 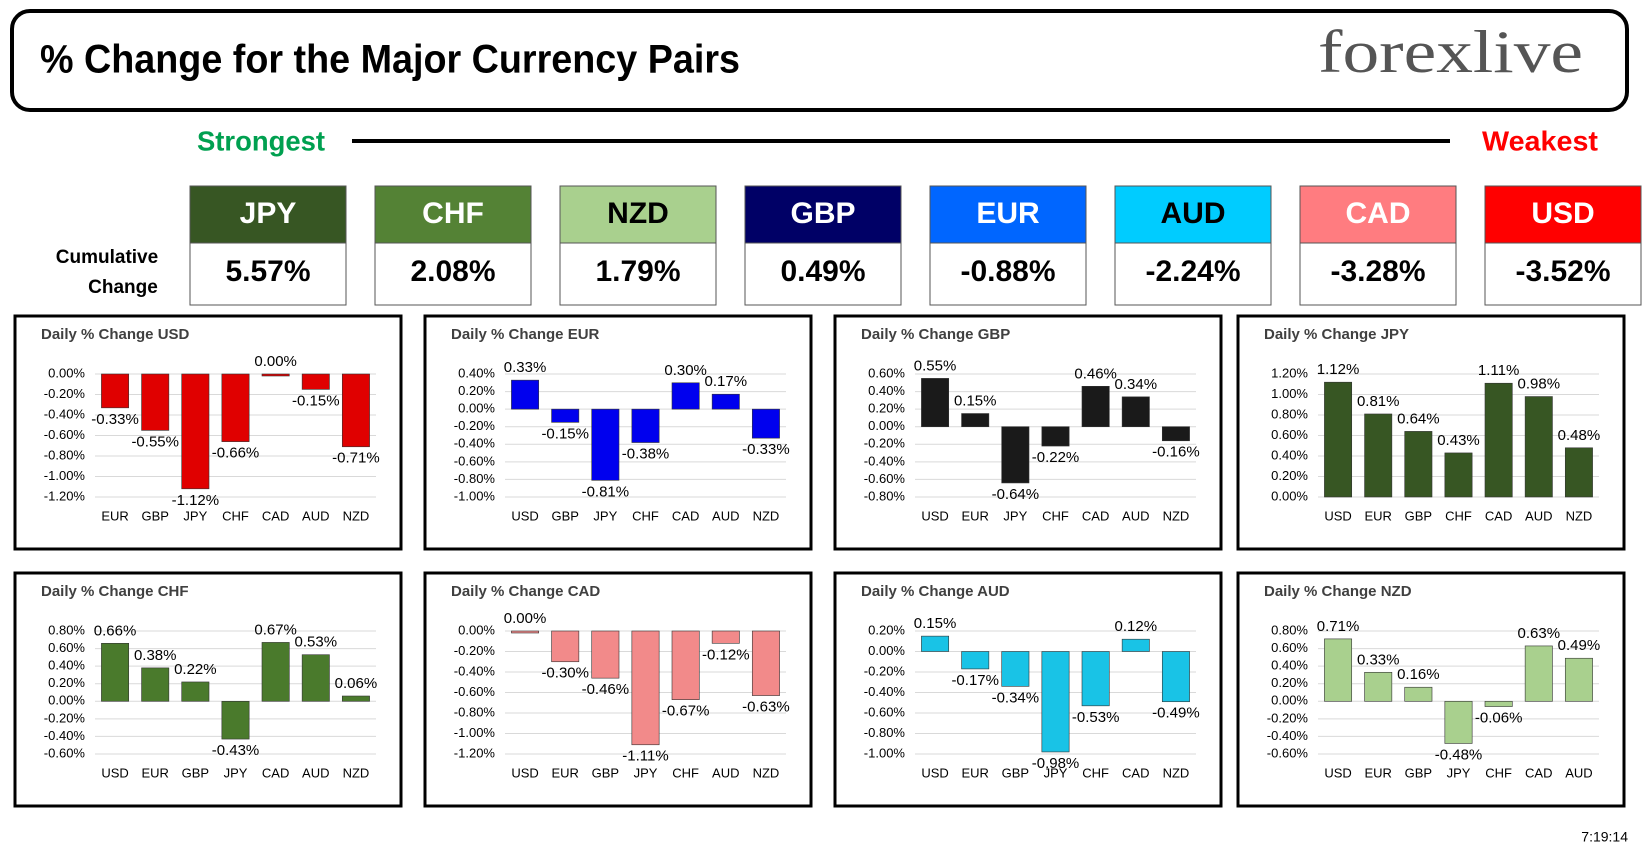 I want to click on strongest-label: Strongest, so click(x=261, y=140).